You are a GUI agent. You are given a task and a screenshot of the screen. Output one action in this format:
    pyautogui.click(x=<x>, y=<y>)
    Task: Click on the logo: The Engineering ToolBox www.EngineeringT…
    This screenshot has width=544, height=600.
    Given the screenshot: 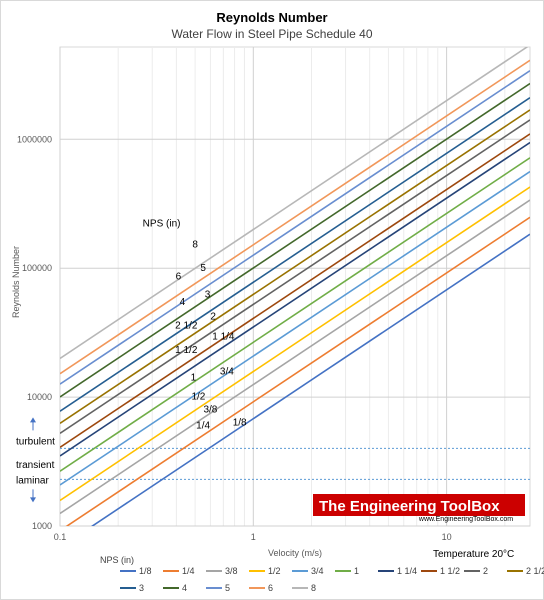 What is the action you would take?
    pyautogui.click(x=419, y=508)
    